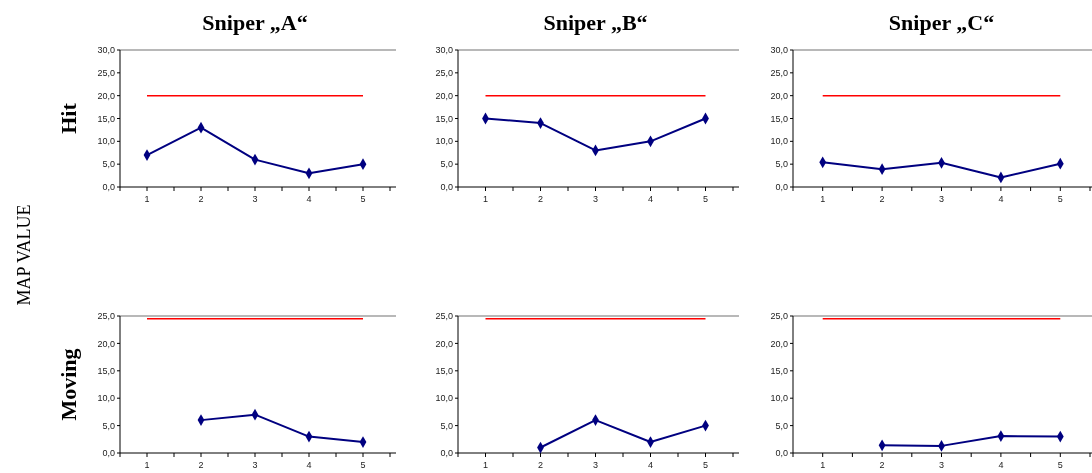  What do you see at coordinates (255, 22) in the screenshot?
I see `chart-title: Sniper „A“` at bounding box center [255, 22].